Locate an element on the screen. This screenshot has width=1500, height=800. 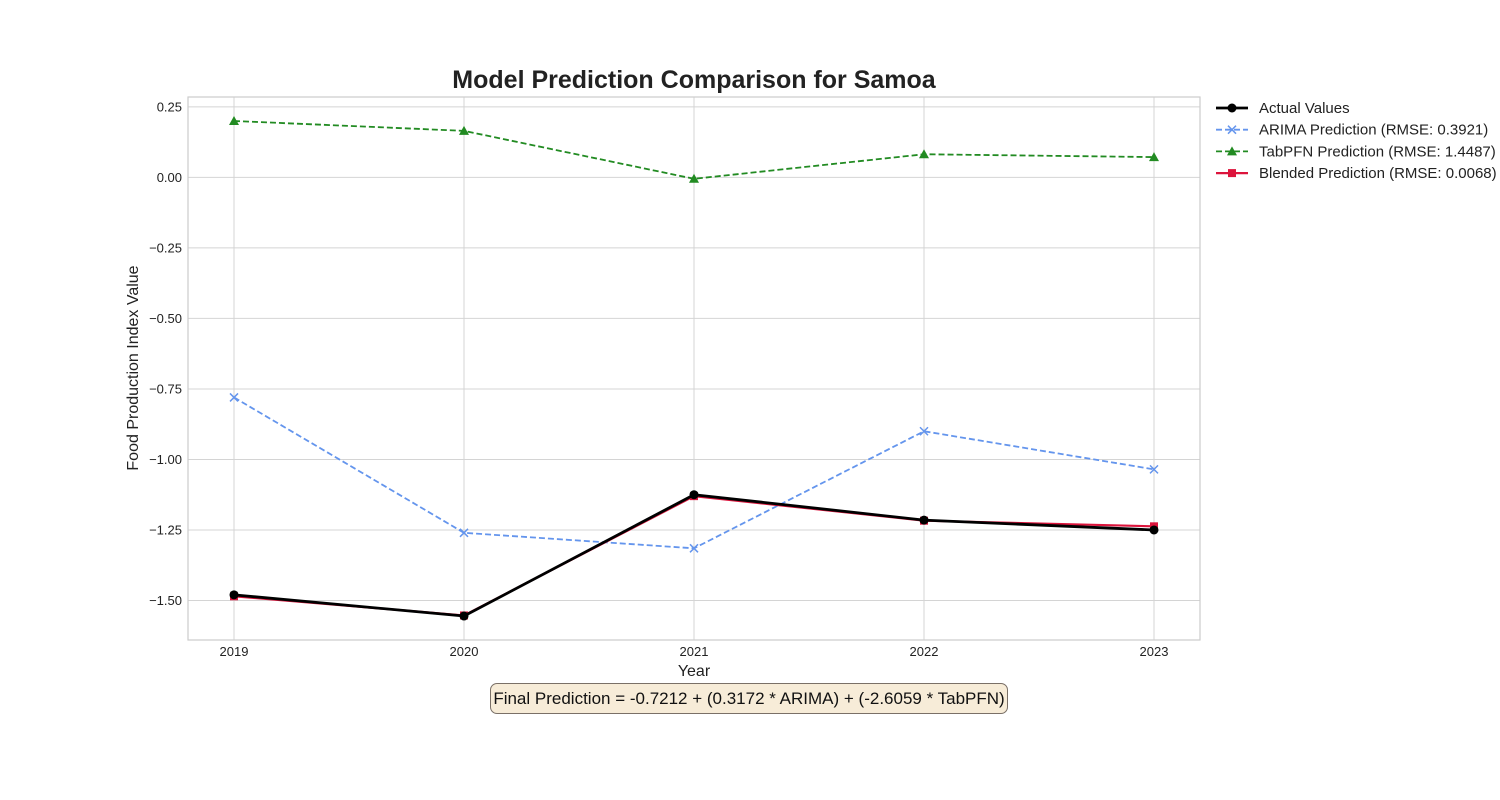
legend-label: ARIMA Prediction (RMSE: 0.3921) is located at coordinates (1373, 130).